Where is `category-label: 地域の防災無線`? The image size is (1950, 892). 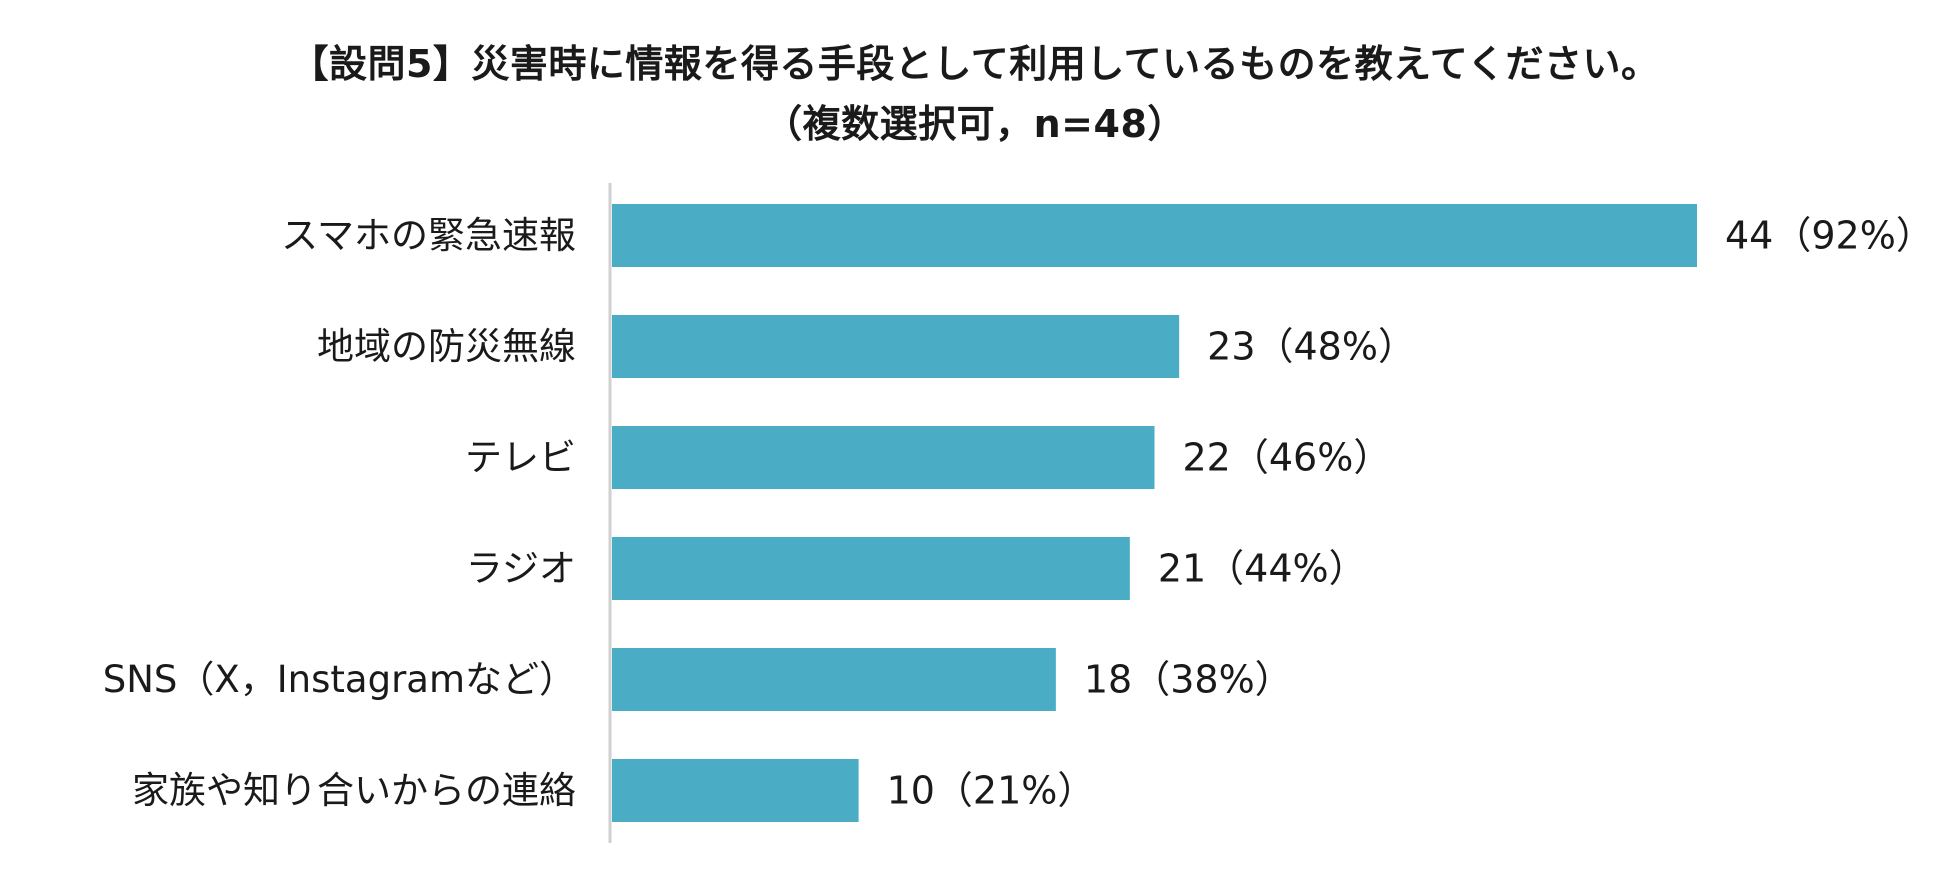 category-label: 地域の防災無線 is located at coordinates (446, 346).